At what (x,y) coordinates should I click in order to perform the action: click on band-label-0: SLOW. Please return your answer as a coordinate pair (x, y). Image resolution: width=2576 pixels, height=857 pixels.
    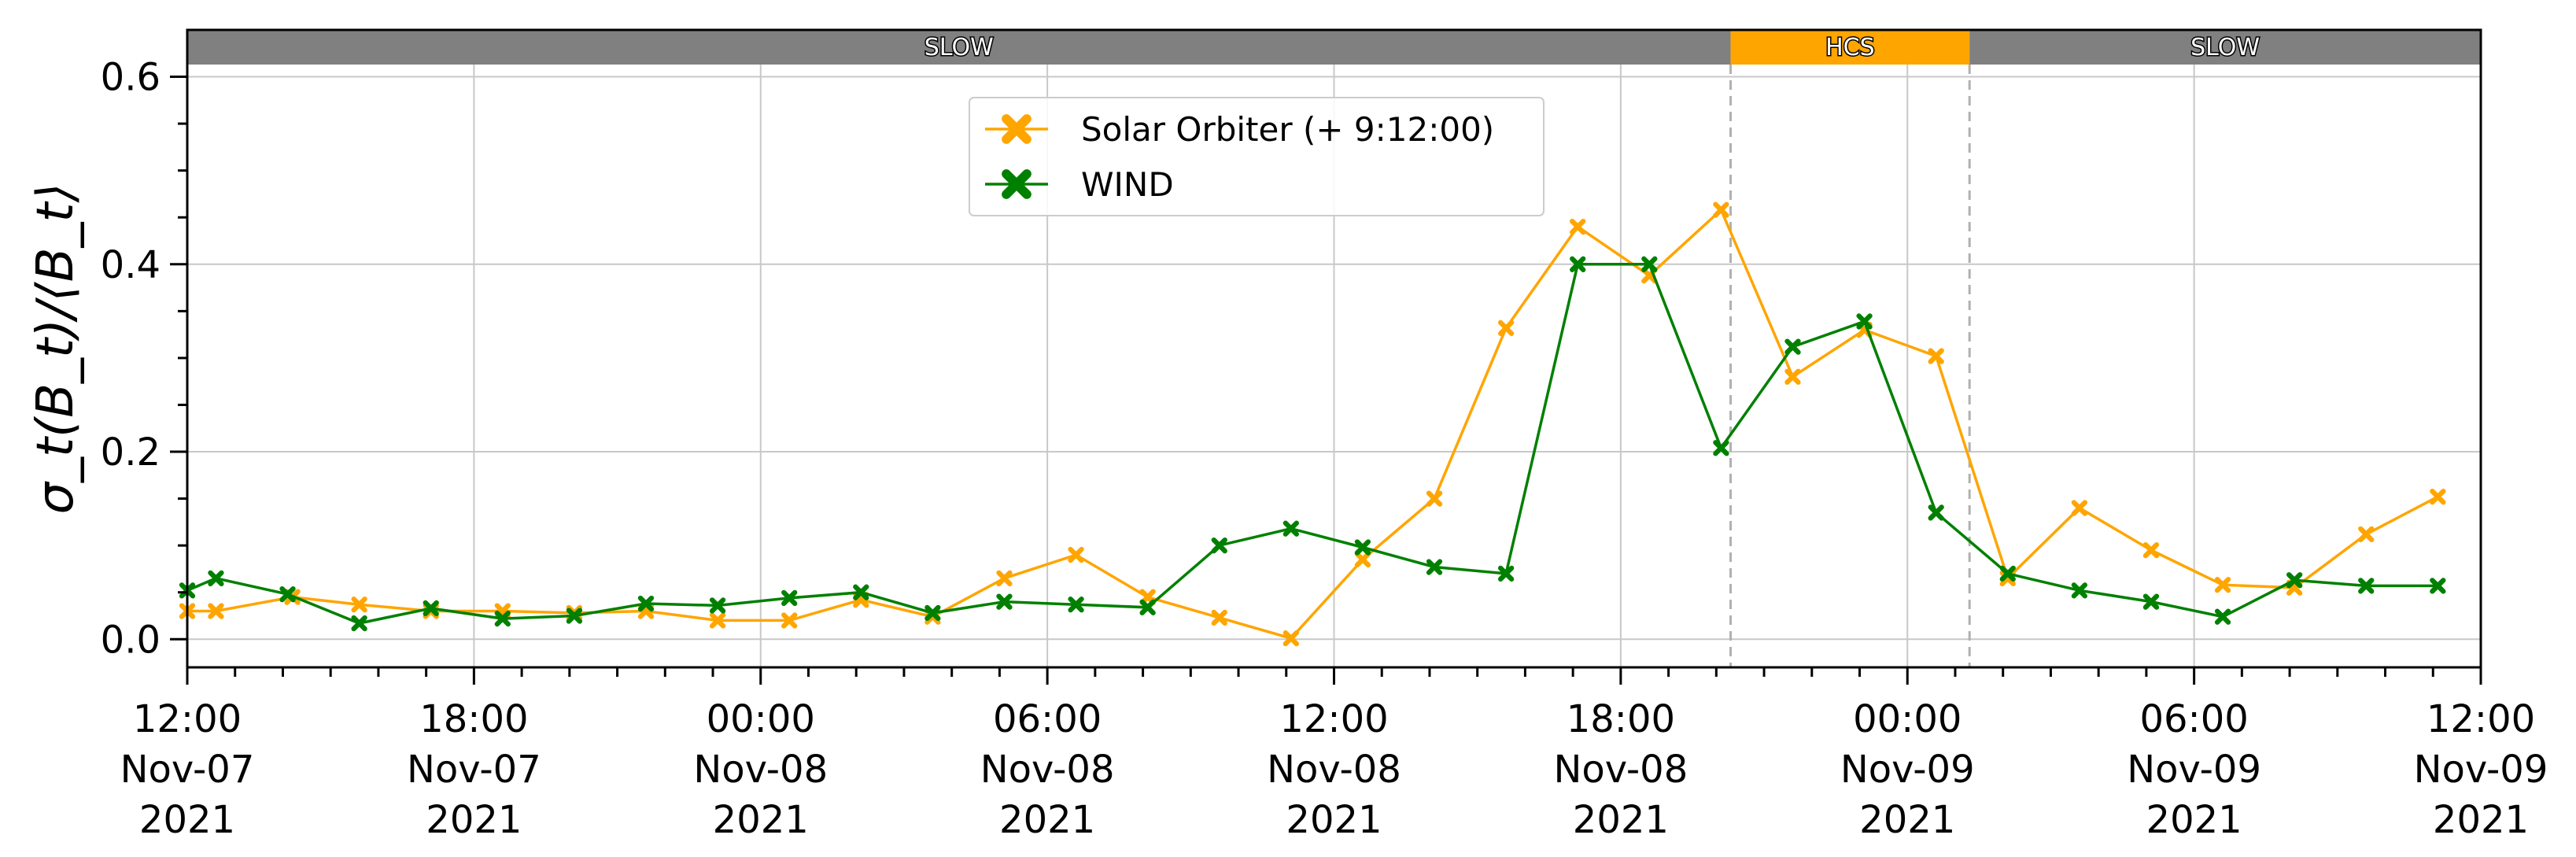
    Looking at the image, I should click on (959, 47).